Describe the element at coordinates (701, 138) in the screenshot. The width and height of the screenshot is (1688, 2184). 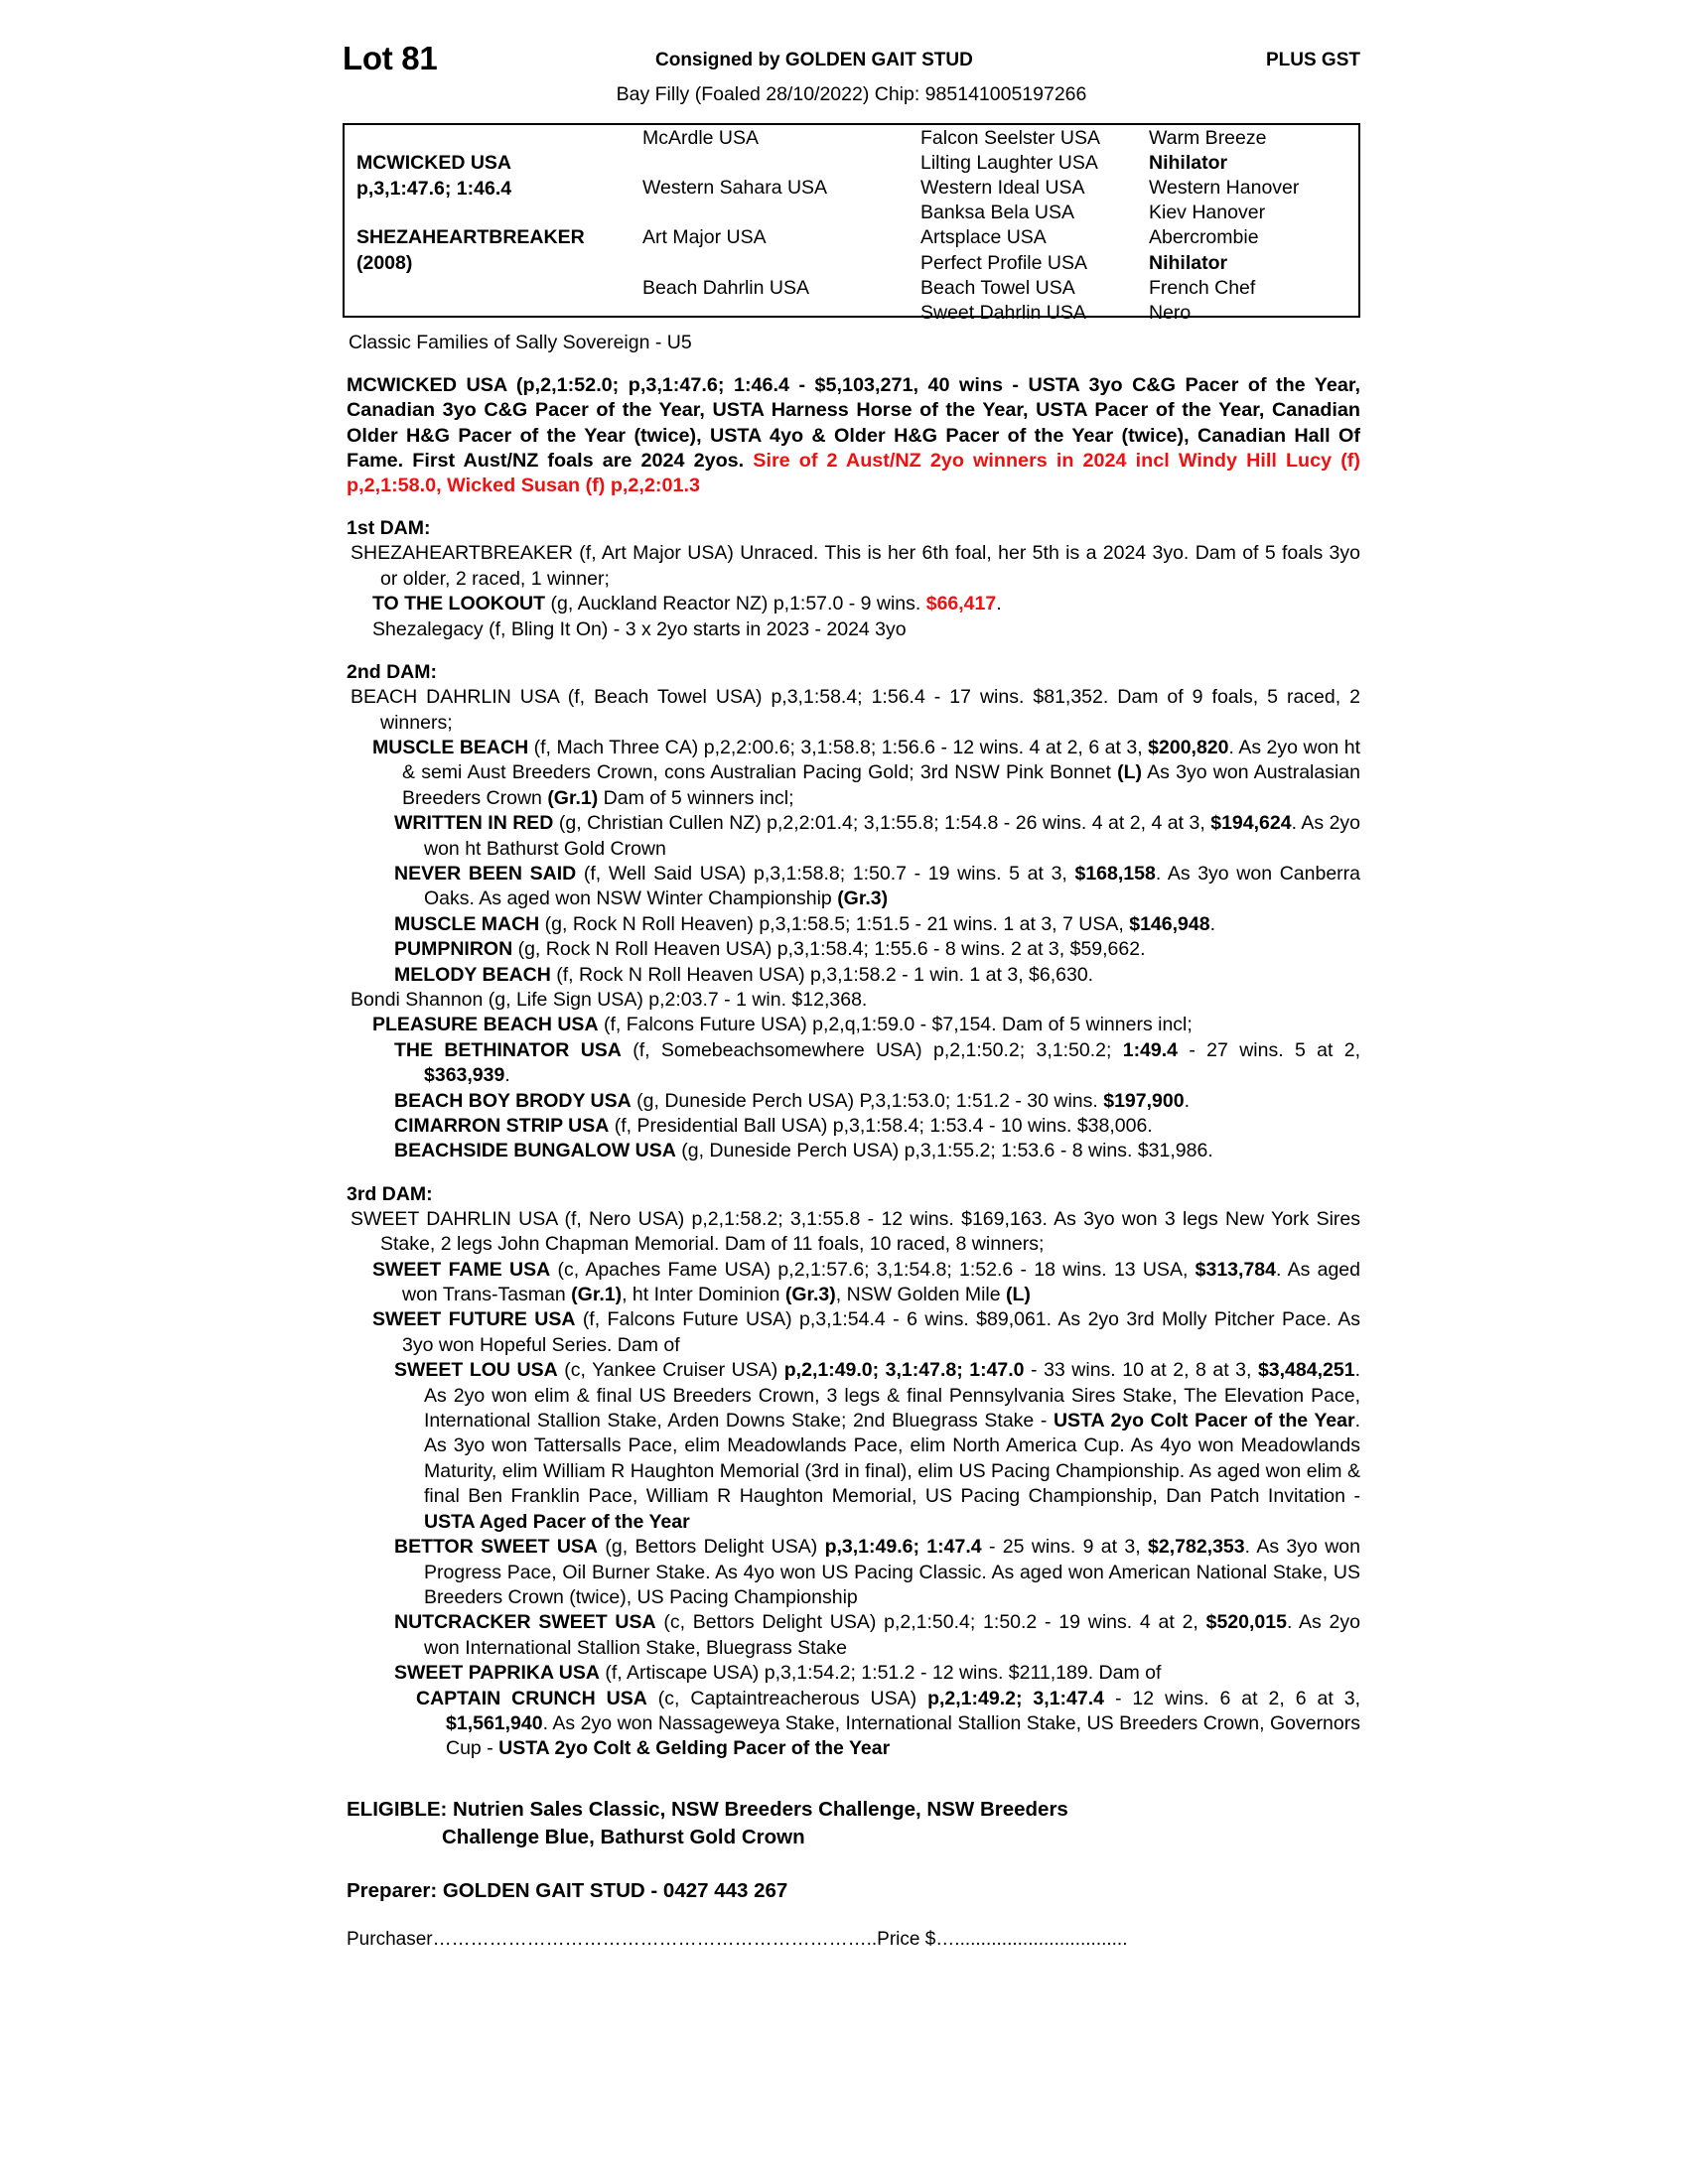
I see `pedigree-gen2-0: McArdle USA` at that location.